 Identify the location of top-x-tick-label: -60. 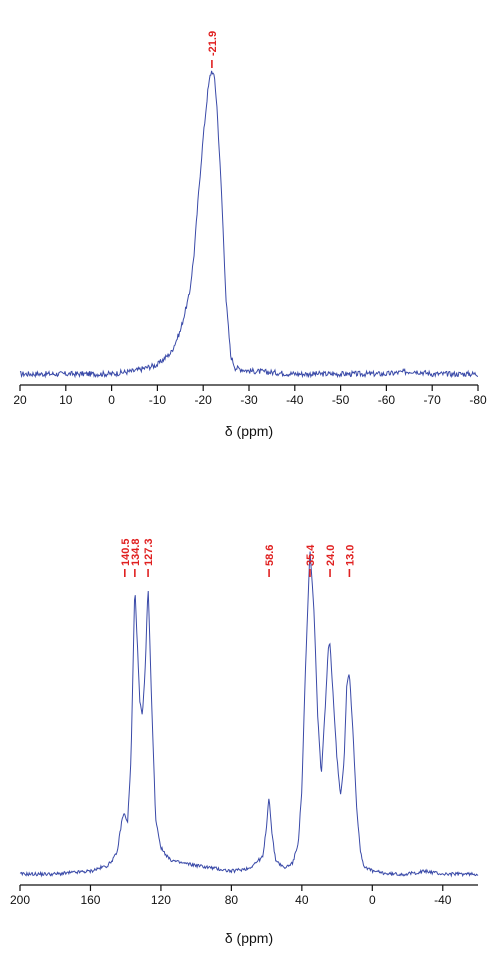
(387, 400).